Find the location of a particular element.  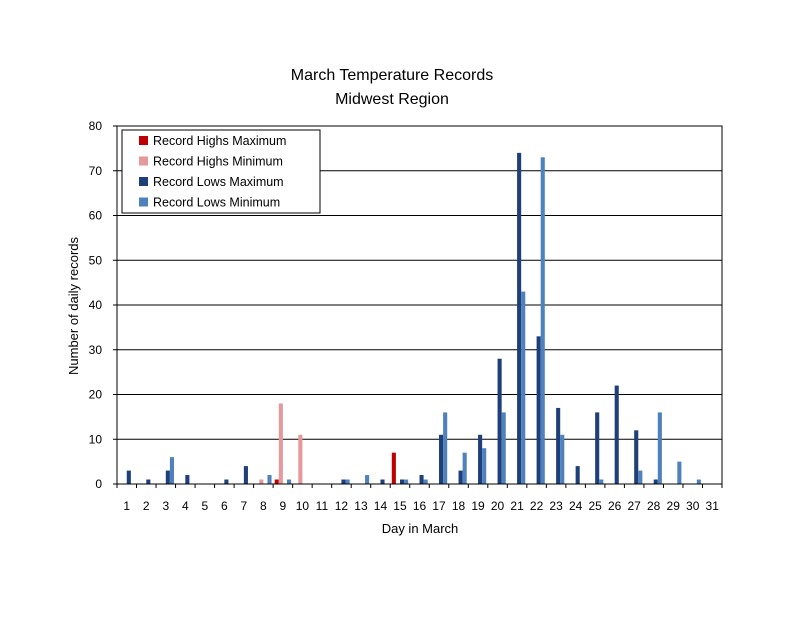

x-tick-label: 5 is located at coordinates (204, 506).